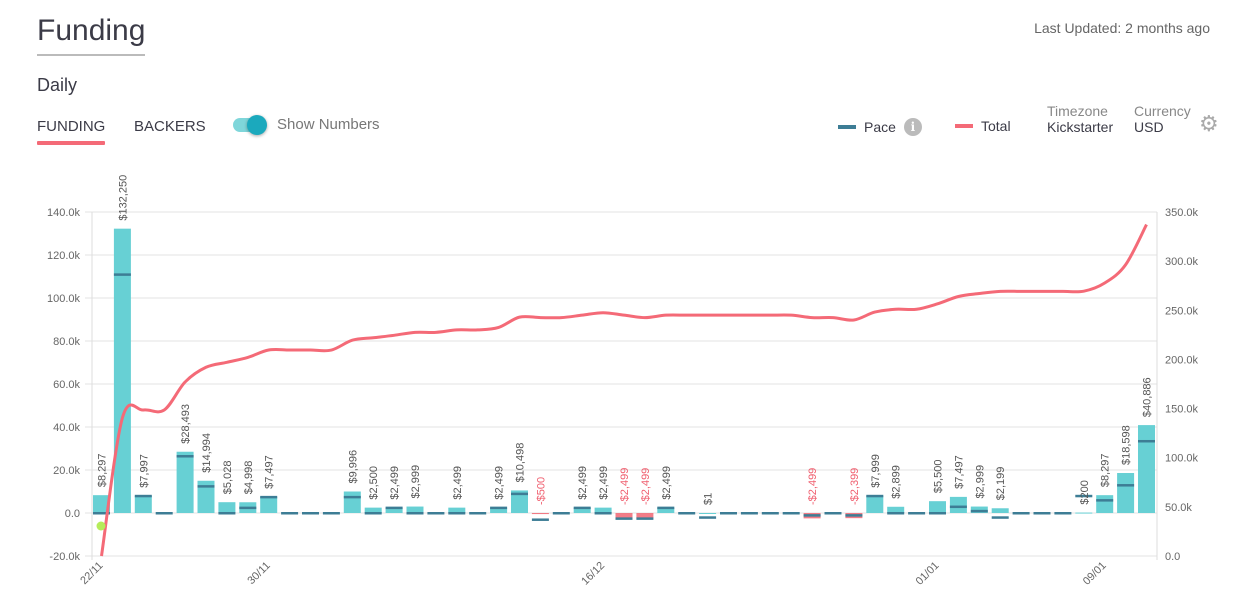 The width and height of the screenshot is (1245, 610). I want to click on bar-value-label: $5,500, so click(939, 477).